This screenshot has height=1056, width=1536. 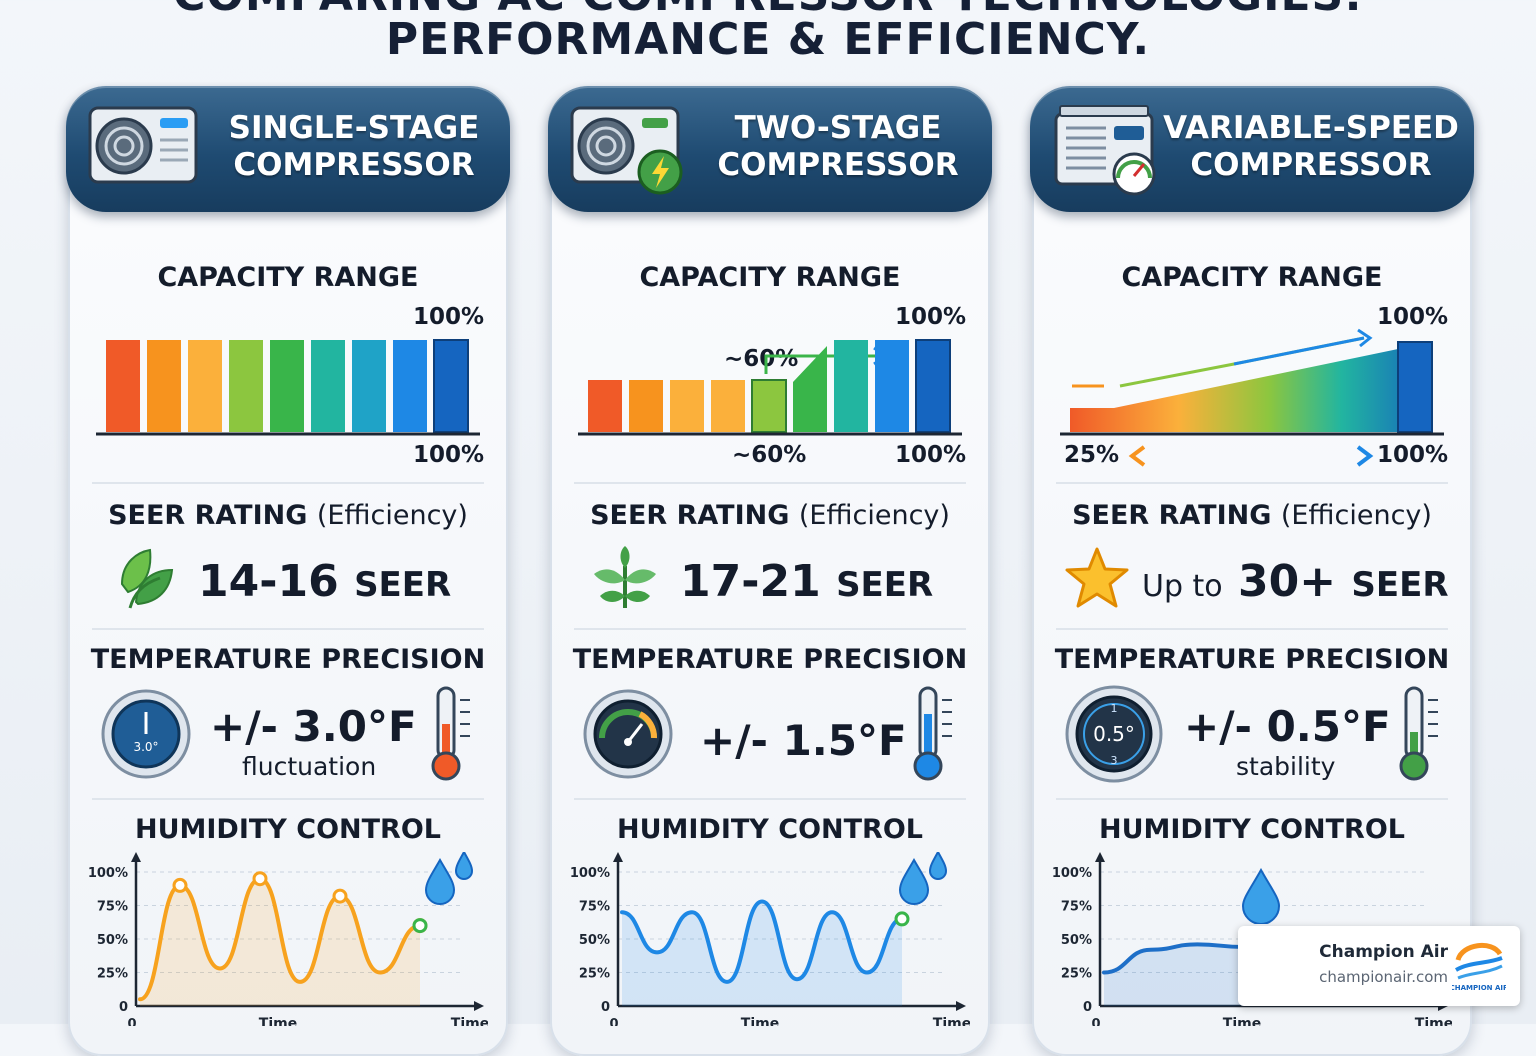 What do you see at coordinates (628, 734) in the screenshot?
I see `speedometer-gauge-icon` at bounding box center [628, 734].